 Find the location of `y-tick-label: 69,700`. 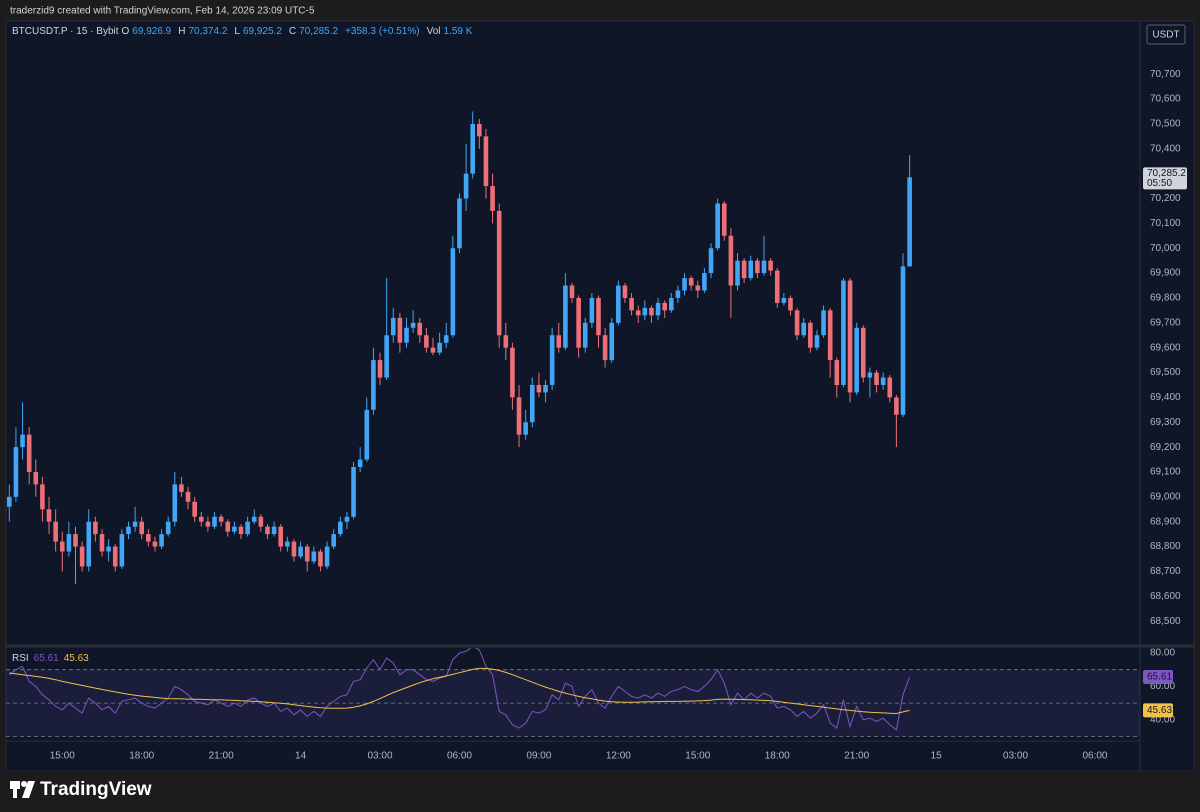

y-tick-label: 69,700 is located at coordinates (1165, 322).